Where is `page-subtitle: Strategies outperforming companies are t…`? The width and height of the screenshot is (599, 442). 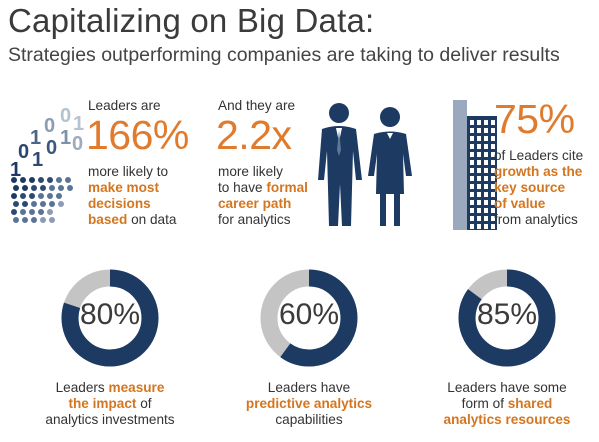 page-subtitle: Strategies outperforming companies are t… is located at coordinates (284, 55).